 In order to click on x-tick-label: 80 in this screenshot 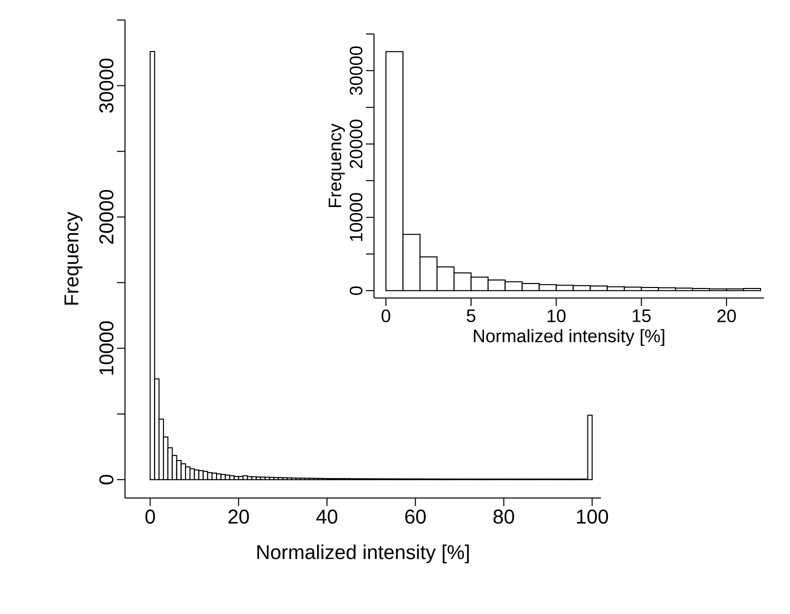, I will do `click(504, 517)`.